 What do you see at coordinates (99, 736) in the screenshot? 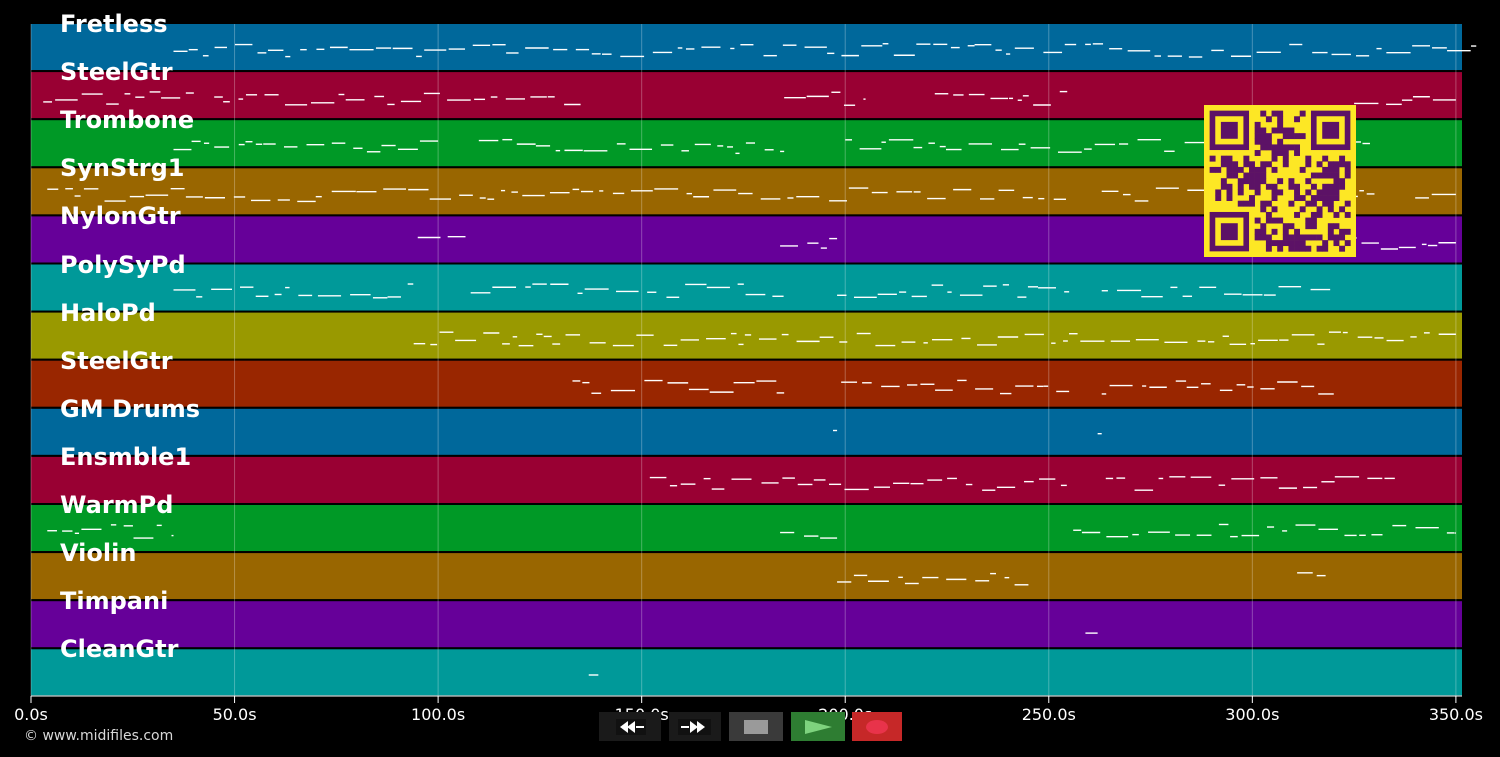
I see `copyright-text: © www.midifiles.com` at bounding box center [99, 736].